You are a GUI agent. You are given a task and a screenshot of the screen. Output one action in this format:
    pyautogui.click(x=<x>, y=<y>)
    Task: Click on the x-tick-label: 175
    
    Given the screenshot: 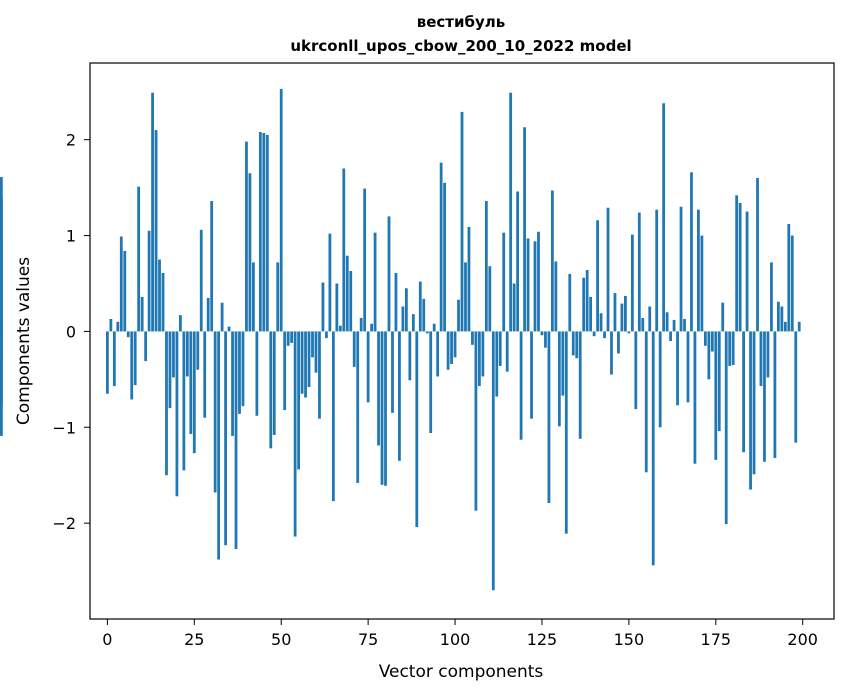 What is the action you would take?
    pyautogui.click(x=716, y=639)
    